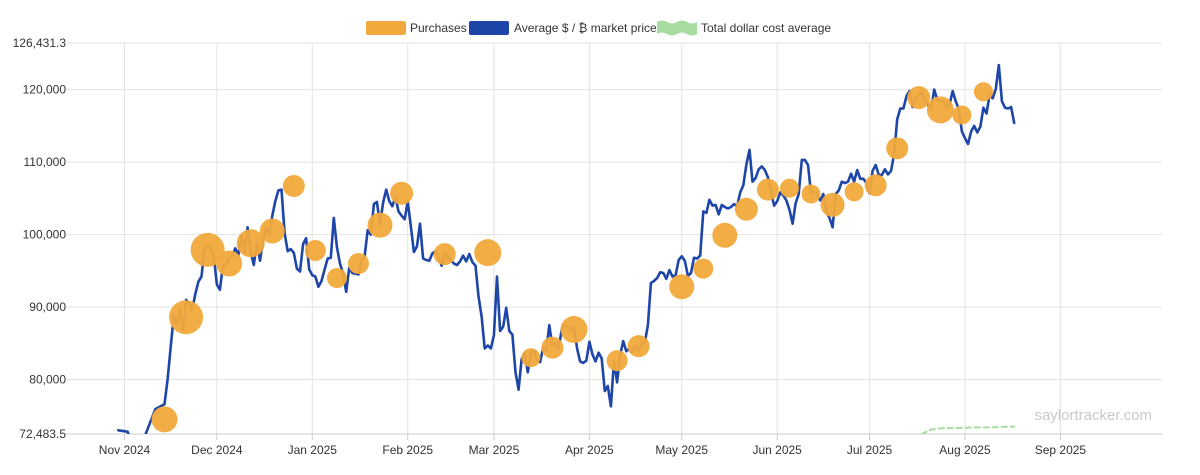 The width and height of the screenshot is (1200, 475). I want to click on y-tick-label: 110,000, so click(45, 162).